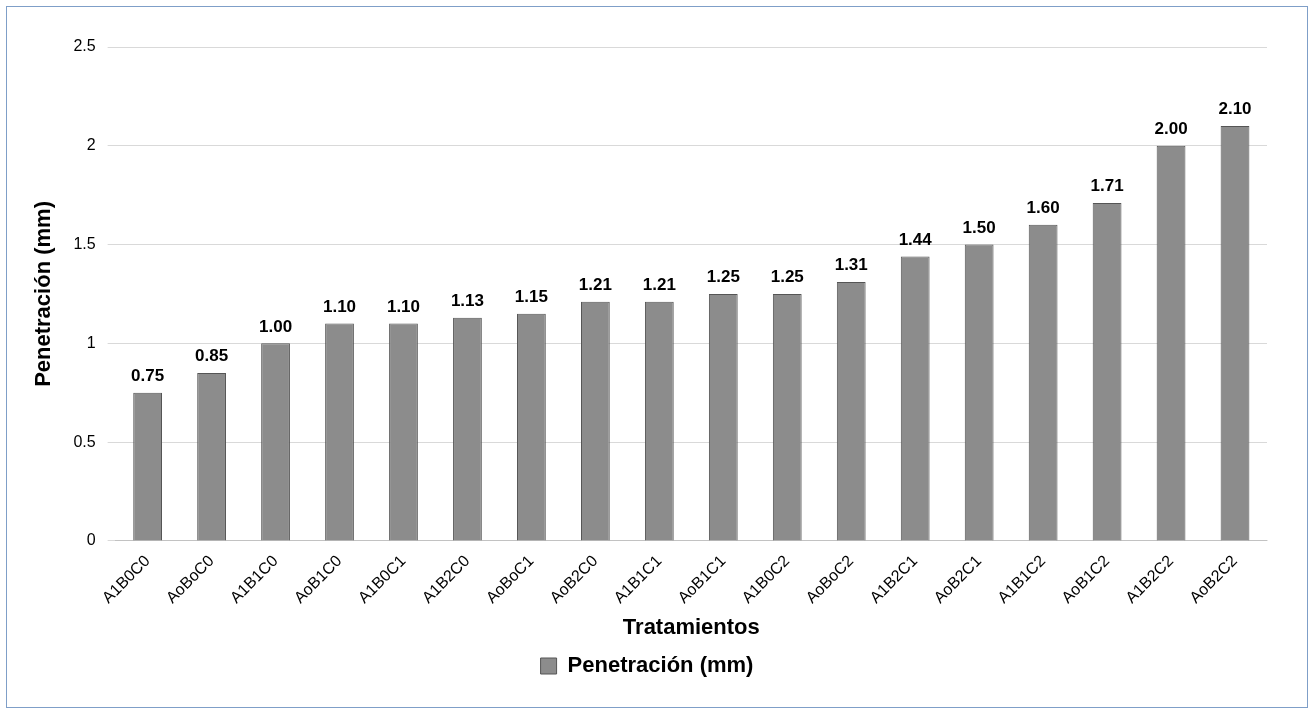 Image resolution: width=1314 pixels, height=714 pixels. Describe the element at coordinates (43, 294) in the screenshot. I see `y-axis-title: Penetración (mm)` at that location.